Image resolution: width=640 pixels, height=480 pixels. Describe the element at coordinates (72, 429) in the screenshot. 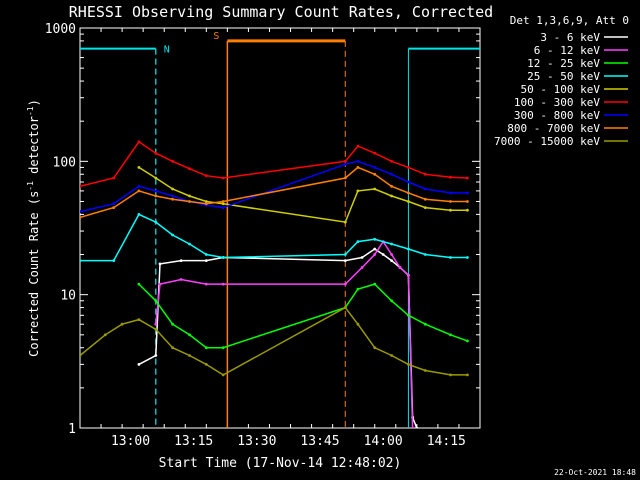

I see `y-tick-label: 1` at that location.